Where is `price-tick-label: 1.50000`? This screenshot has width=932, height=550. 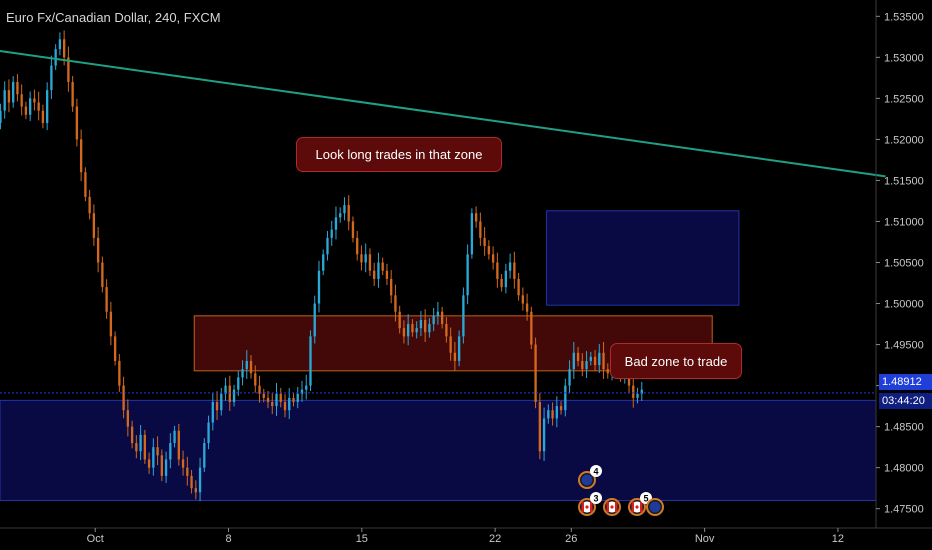
price-tick-label: 1.50000 is located at coordinates (904, 305).